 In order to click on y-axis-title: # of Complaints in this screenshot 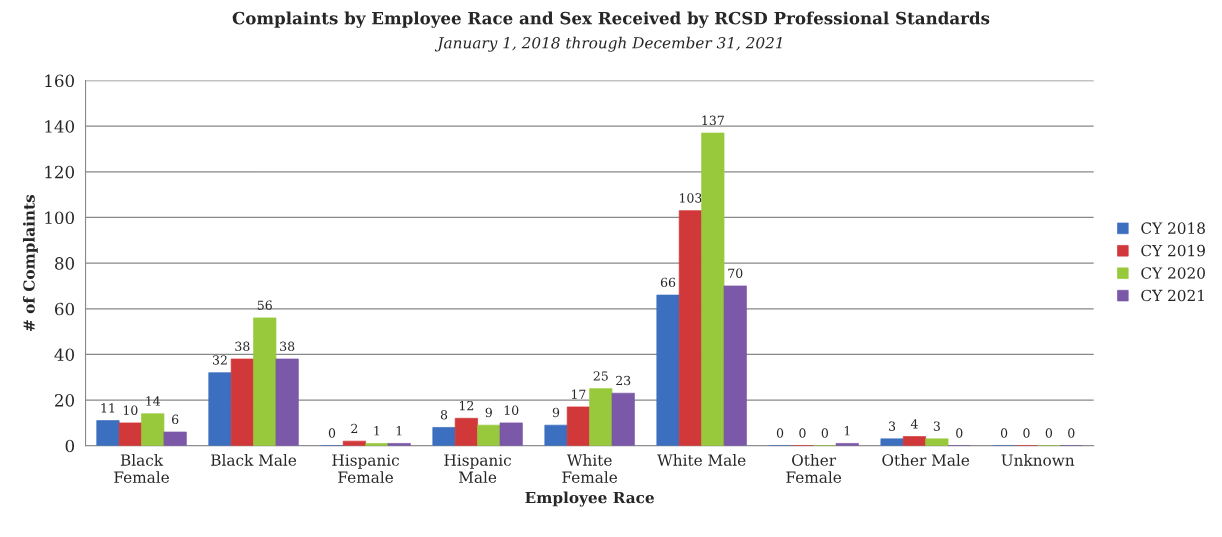, I will do `click(30, 262)`.